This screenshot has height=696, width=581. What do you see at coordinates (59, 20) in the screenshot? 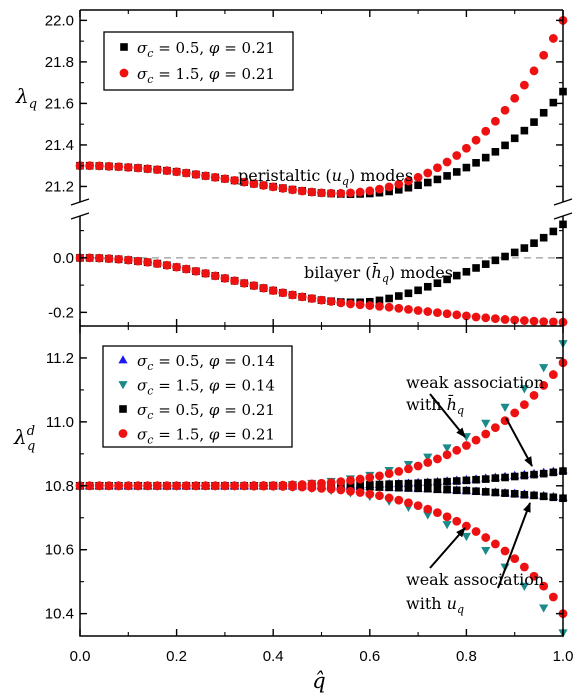
I see `y-tick-label: 22.0` at bounding box center [59, 20].